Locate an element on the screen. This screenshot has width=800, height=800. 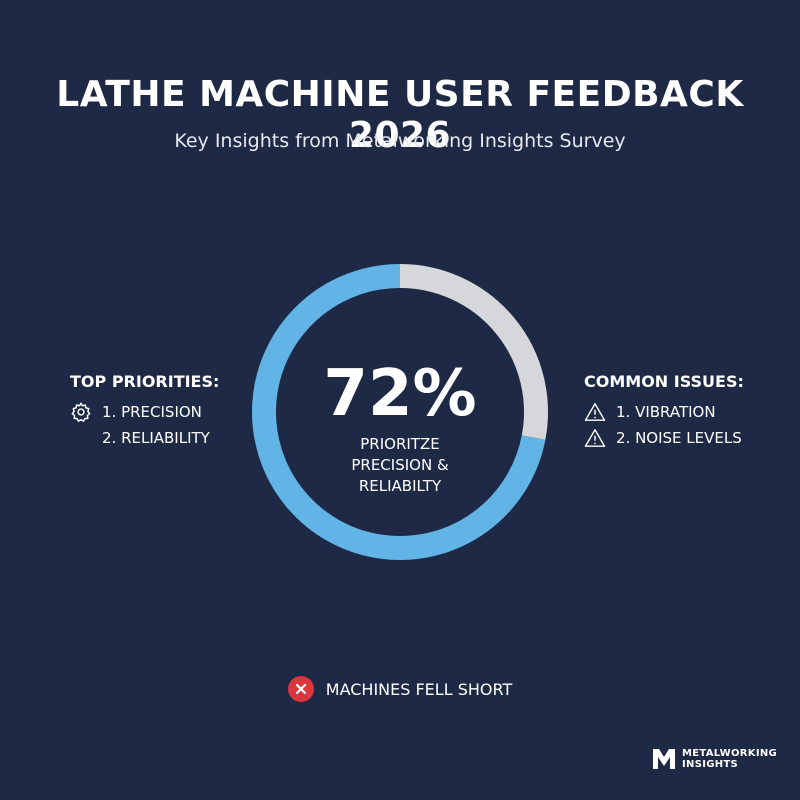
donut-center-value: 72% is located at coordinates (400, 394).